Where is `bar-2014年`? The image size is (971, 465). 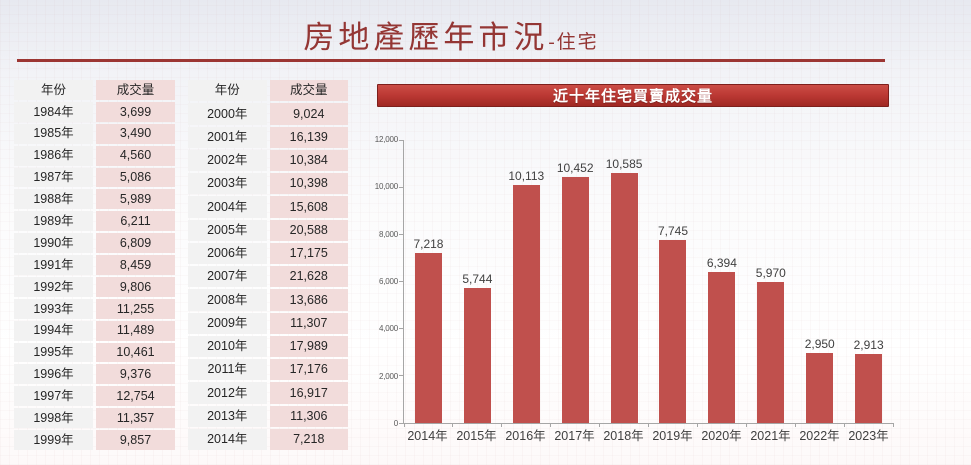
bar-2014年 is located at coordinates (428, 337).